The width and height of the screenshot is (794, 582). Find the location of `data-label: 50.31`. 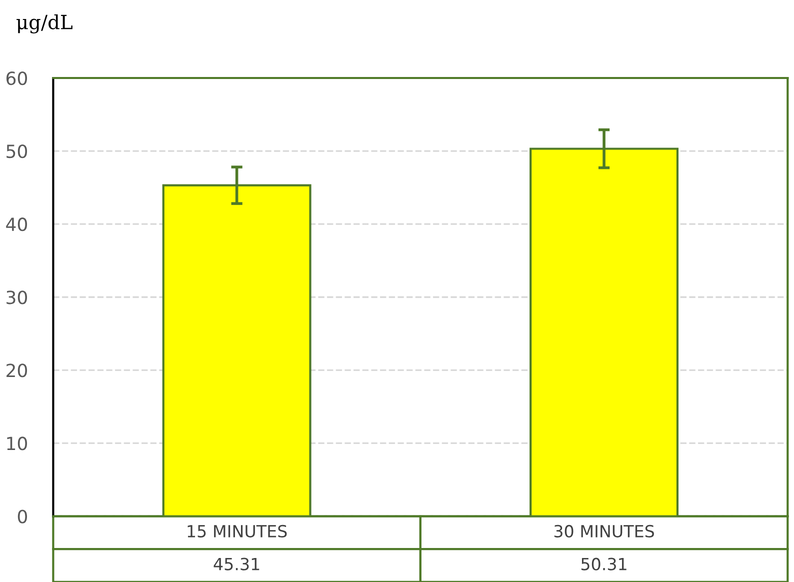

data-label: 50.31 is located at coordinates (603, 564).